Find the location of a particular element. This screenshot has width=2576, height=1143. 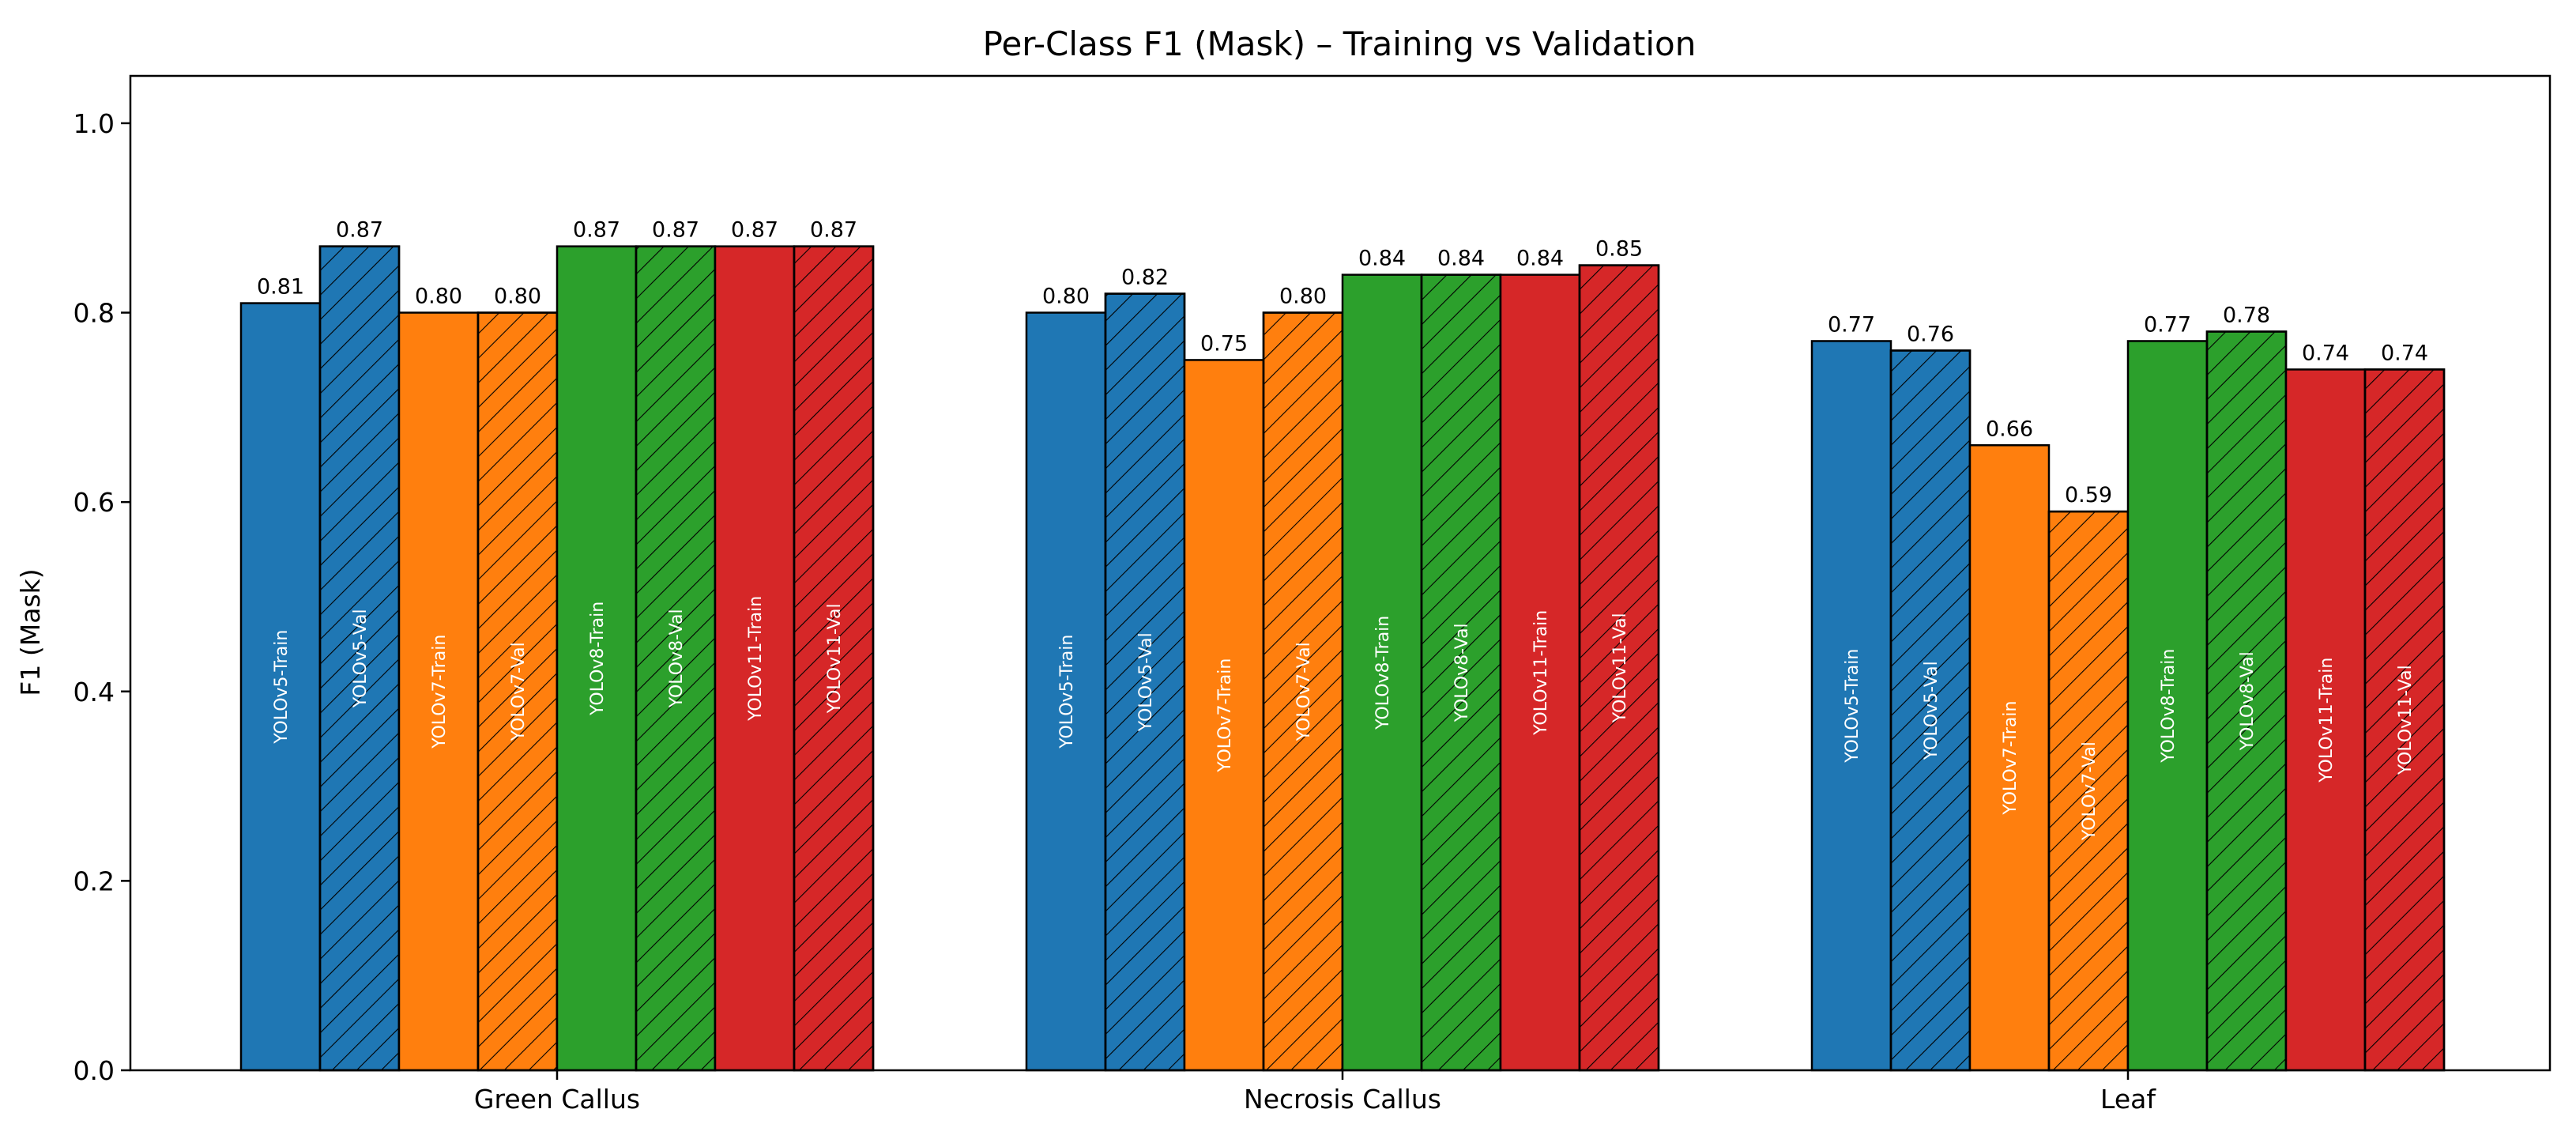

x-tick-label: Necrosis Callus is located at coordinates (1342, 1099).